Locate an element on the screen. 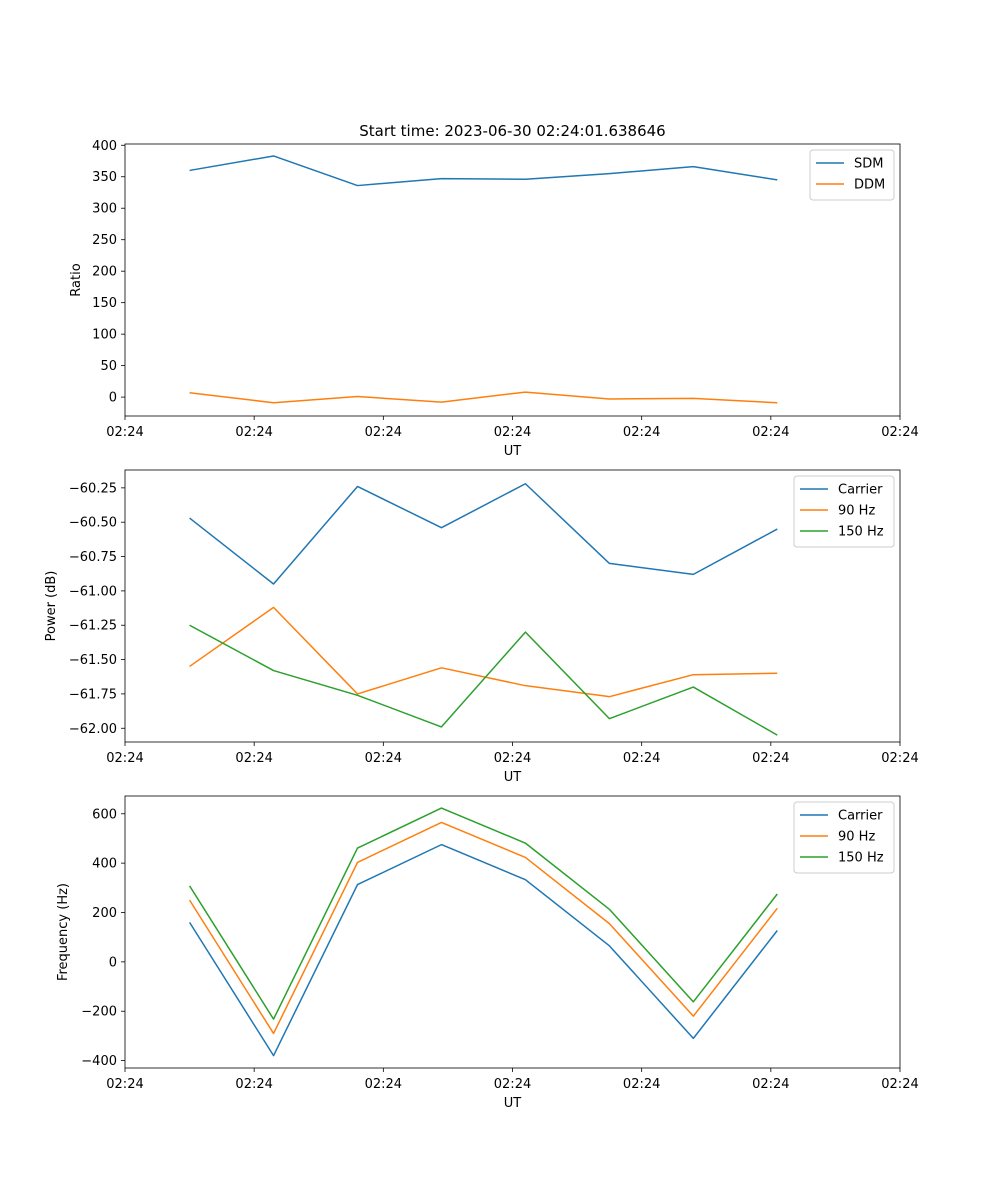 This screenshot has width=1000, height=1200. chart-3-y-tick-label: 0 is located at coordinates (113, 962).